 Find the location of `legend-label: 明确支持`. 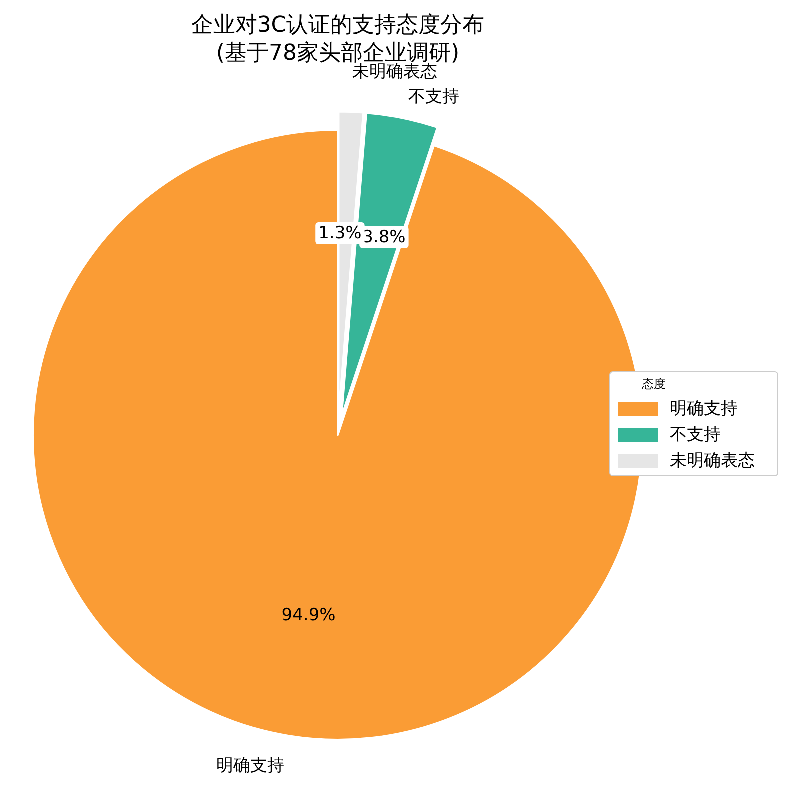

legend-label: 明确支持 is located at coordinates (704, 409).